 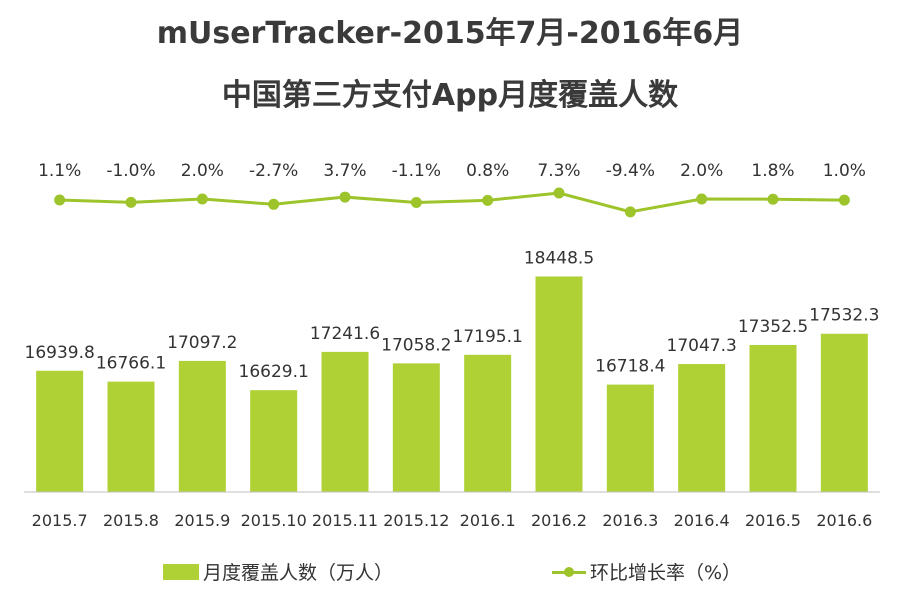 I want to click on line-value-label: -2.7%, so click(x=273, y=171).